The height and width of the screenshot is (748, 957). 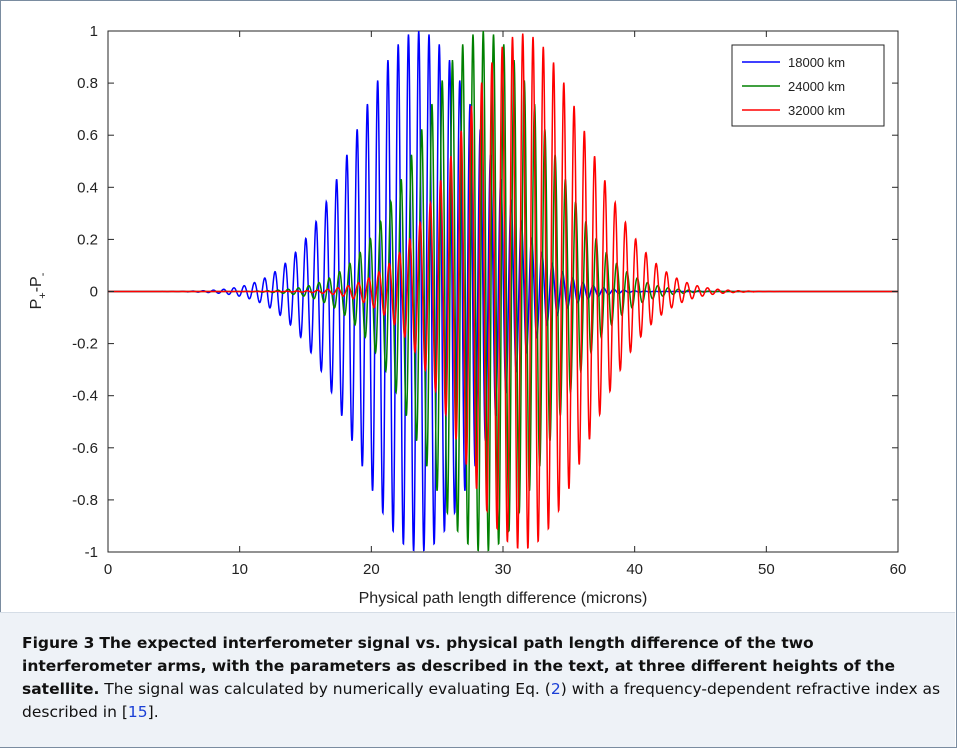 What do you see at coordinates (85, 448) in the screenshot?
I see `y-tick-label: -0.6` at bounding box center [85, 448].